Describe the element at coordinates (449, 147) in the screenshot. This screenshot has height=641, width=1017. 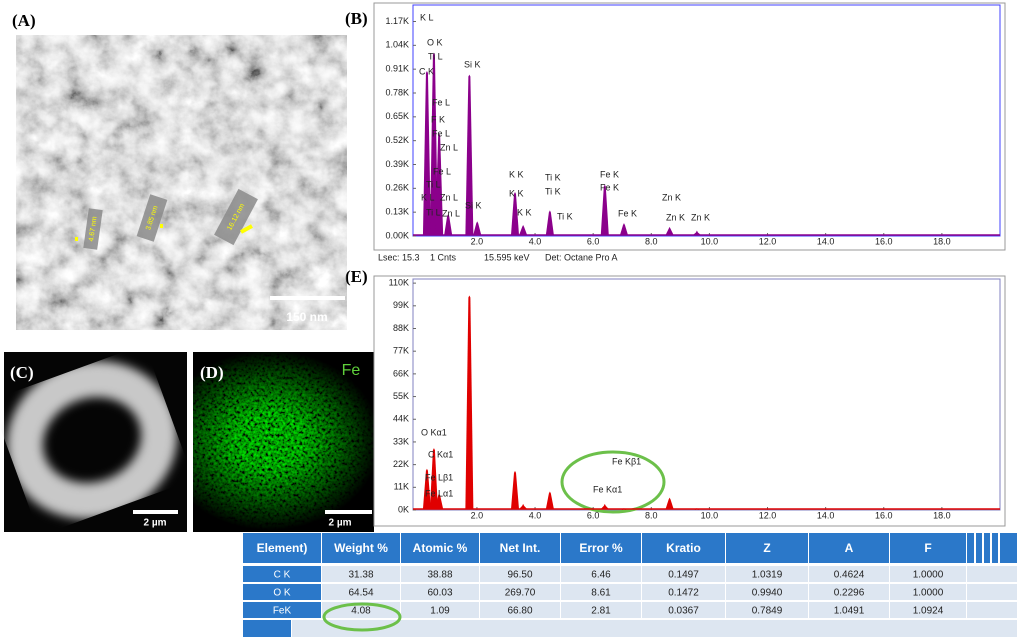
I see `peak-label: Zn L` at that location.